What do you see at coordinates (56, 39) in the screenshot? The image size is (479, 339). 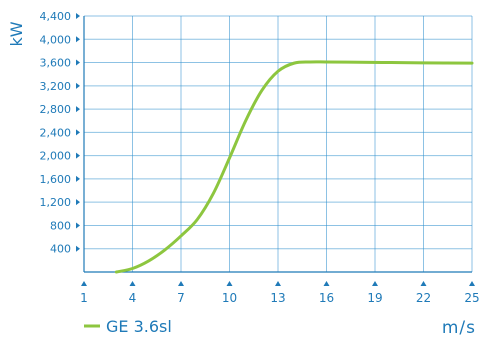 I see `y-tick-label: 4,000` at bounding box center [56, 39].